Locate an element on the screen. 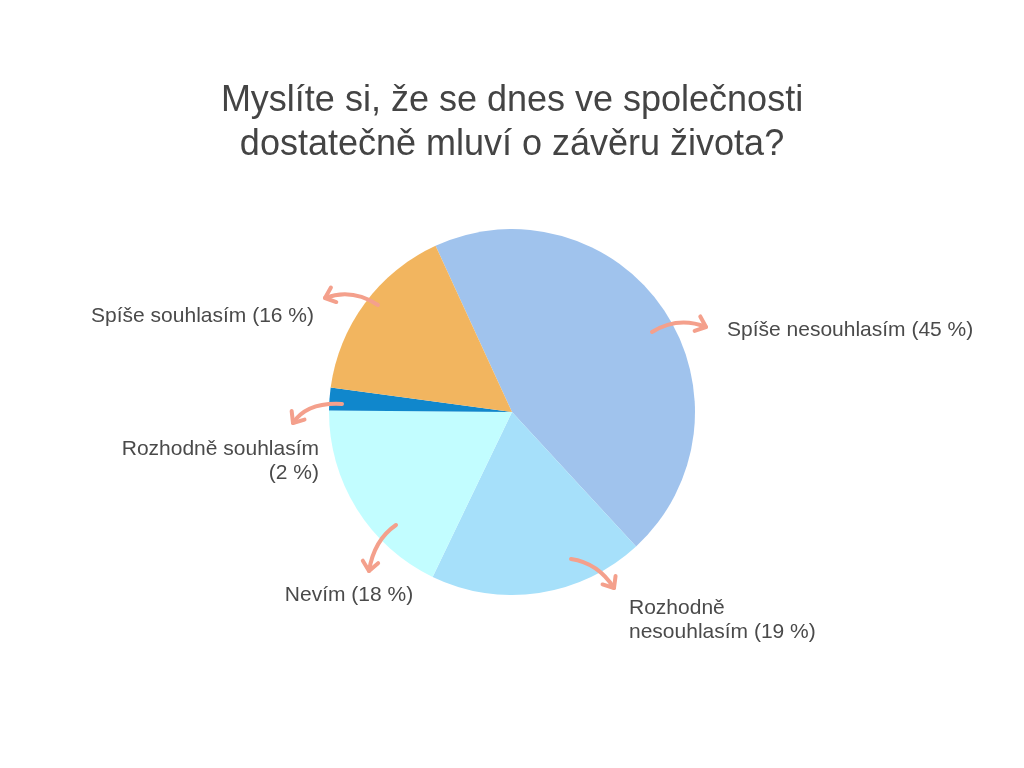  data-label: (45 %) is located at coordinates (942, 328).